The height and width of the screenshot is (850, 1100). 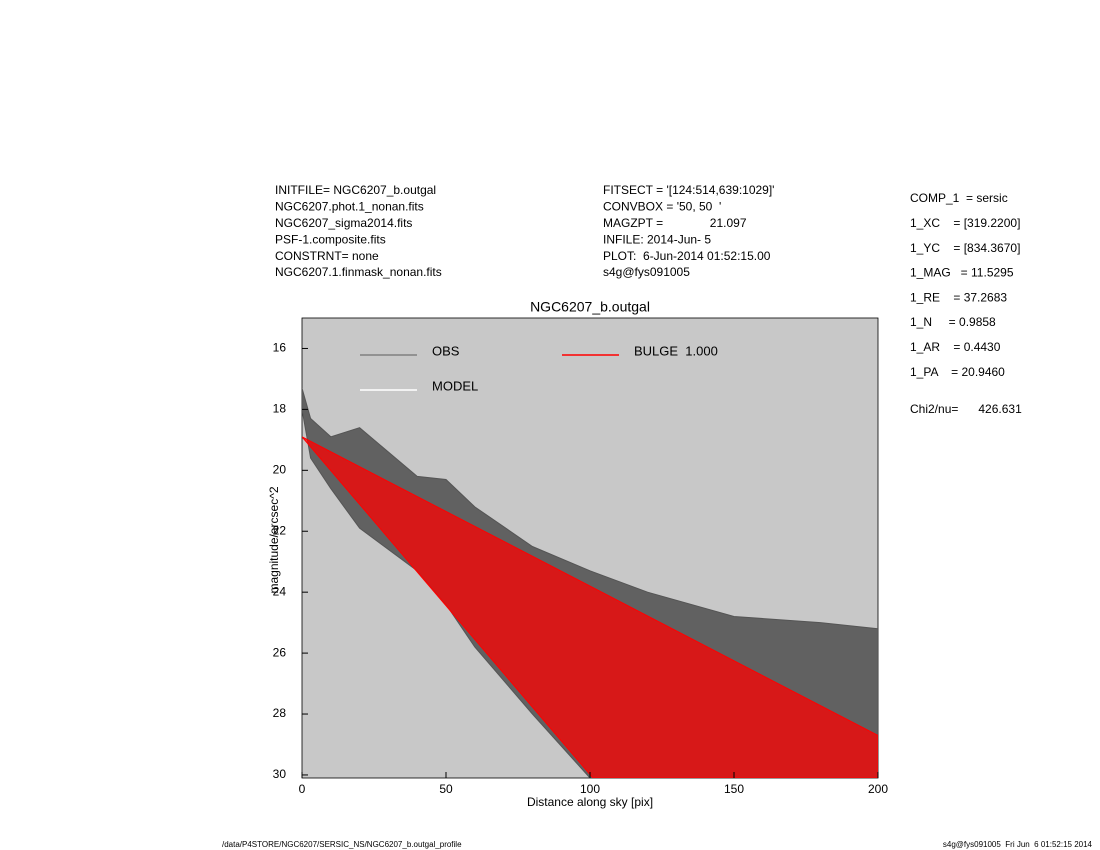 What do you see at coordinates (959, 198) in the screenshot?
I see `param-line: COMP_1 = sersic` at bounding box center [959, 198].